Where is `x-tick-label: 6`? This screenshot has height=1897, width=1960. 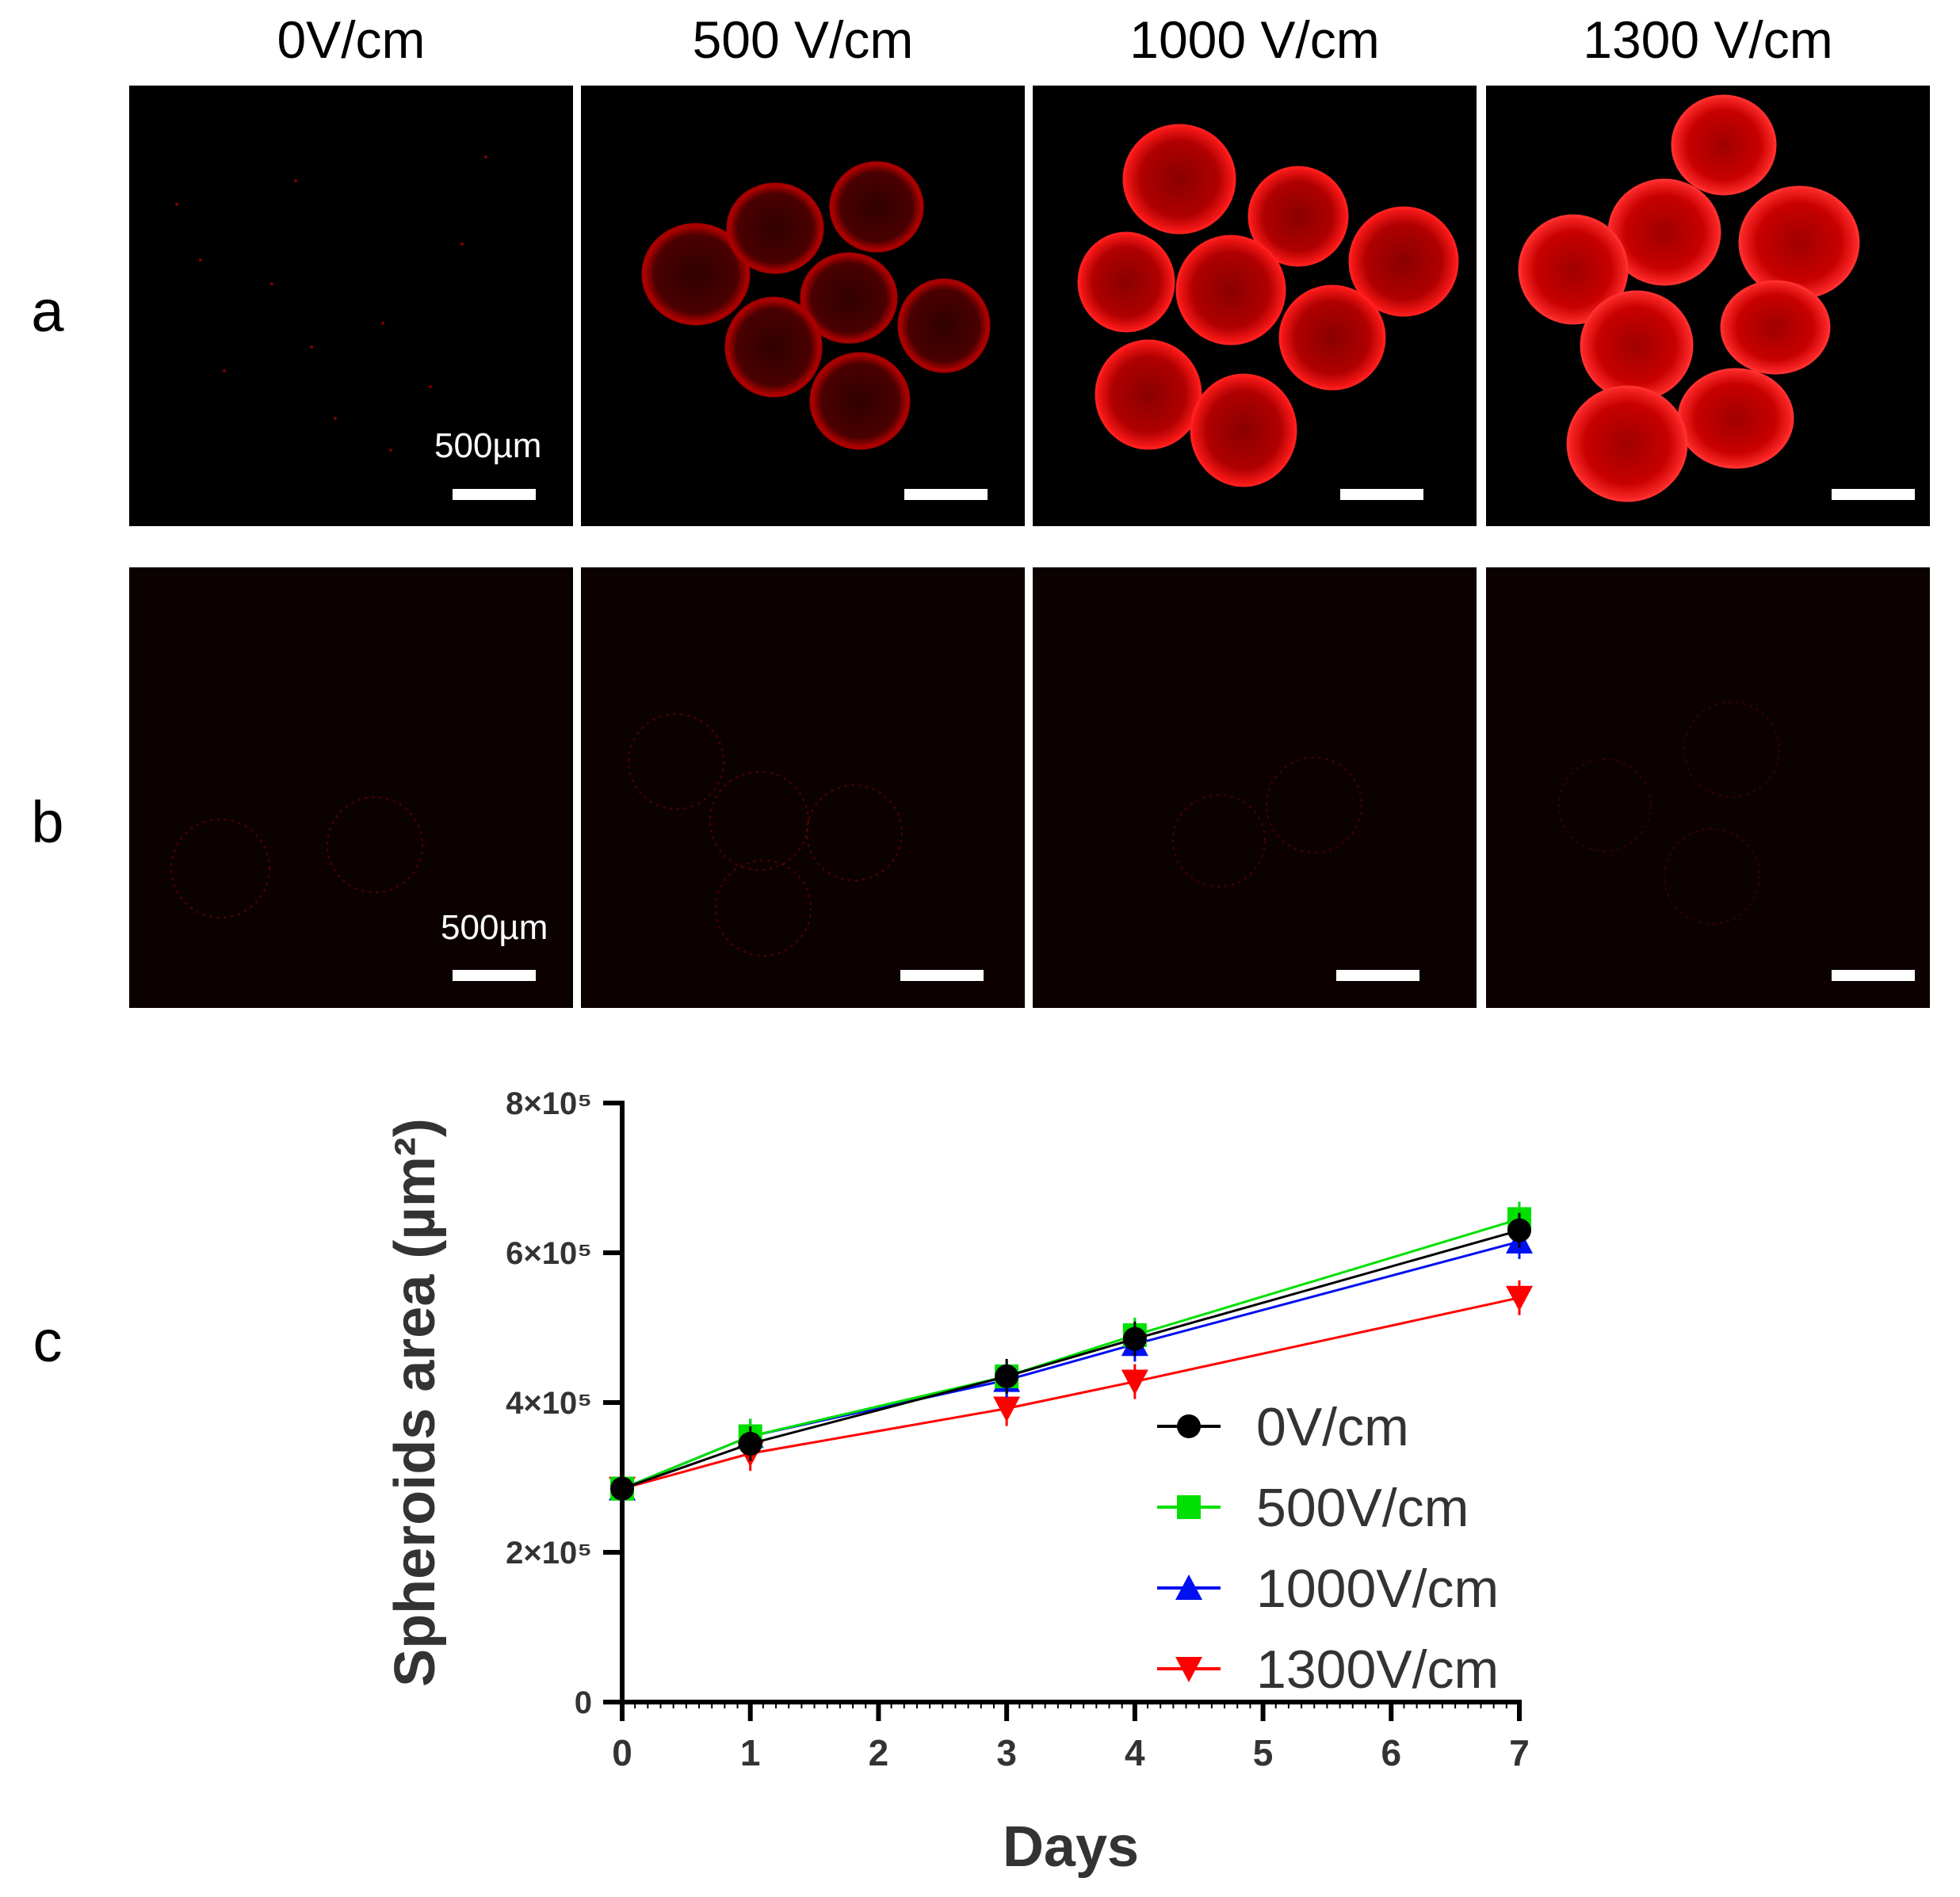
x-tick-label: 6 is located at coordinates (1391, 1752).